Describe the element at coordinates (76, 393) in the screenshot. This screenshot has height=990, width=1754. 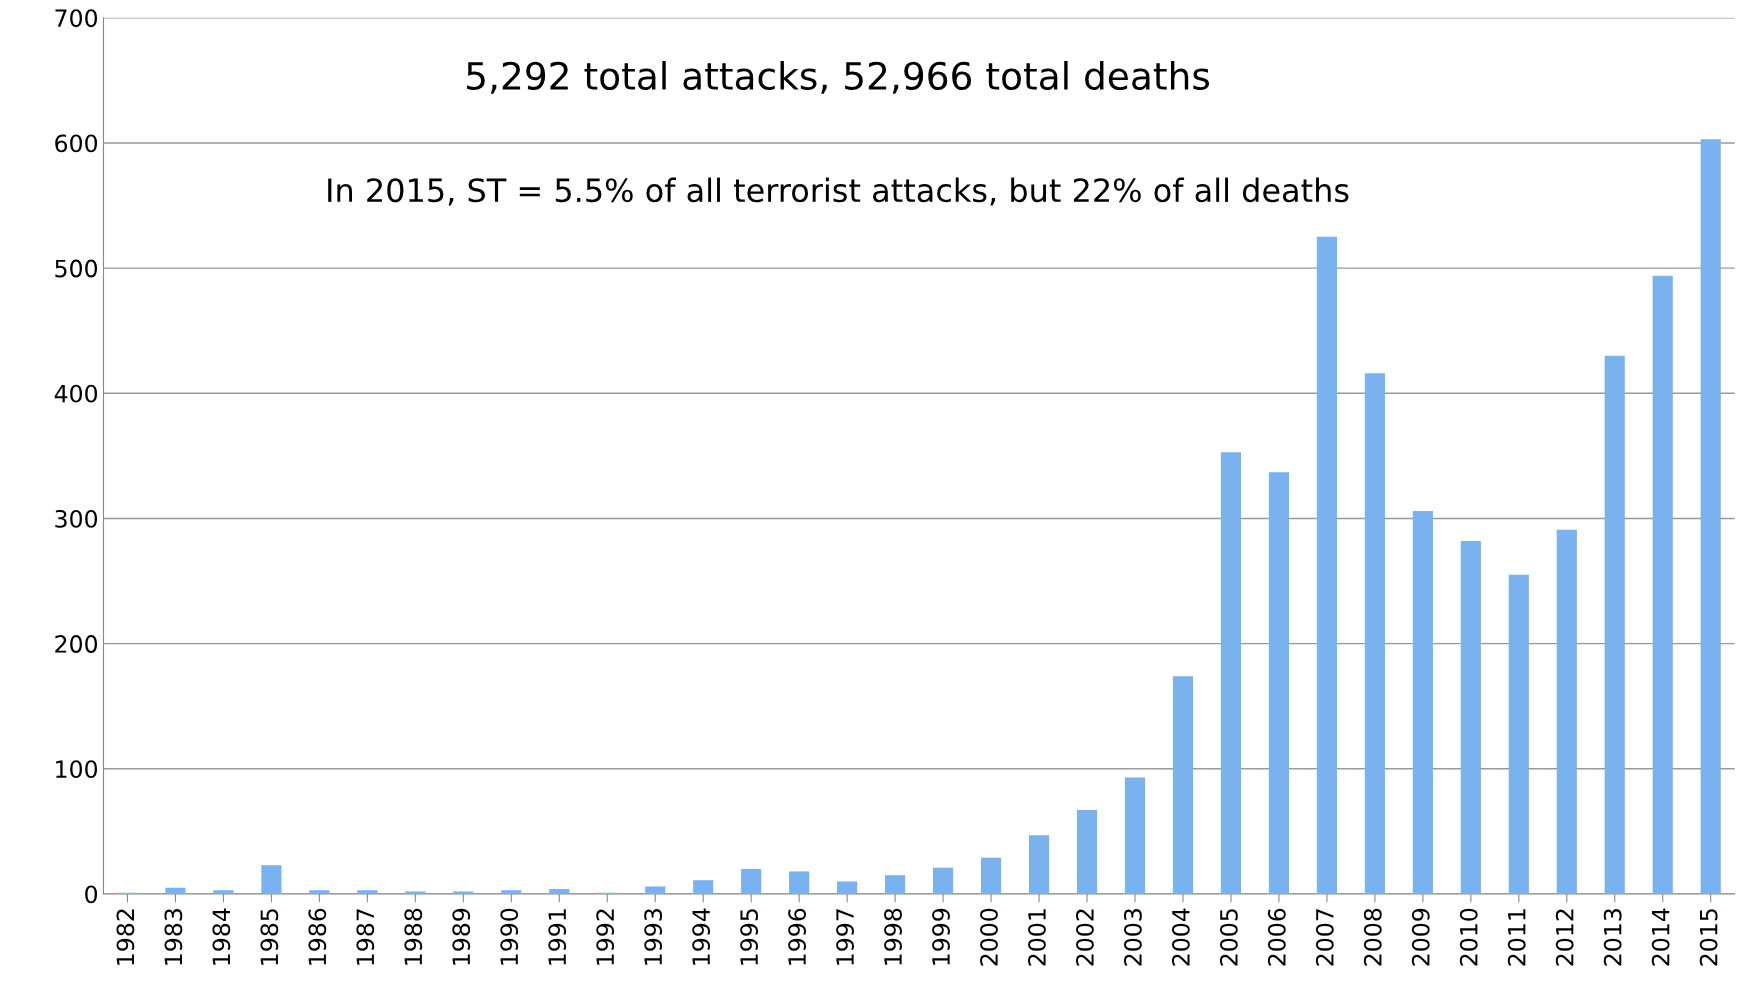
I see `y-tick-label: 400` at that location.